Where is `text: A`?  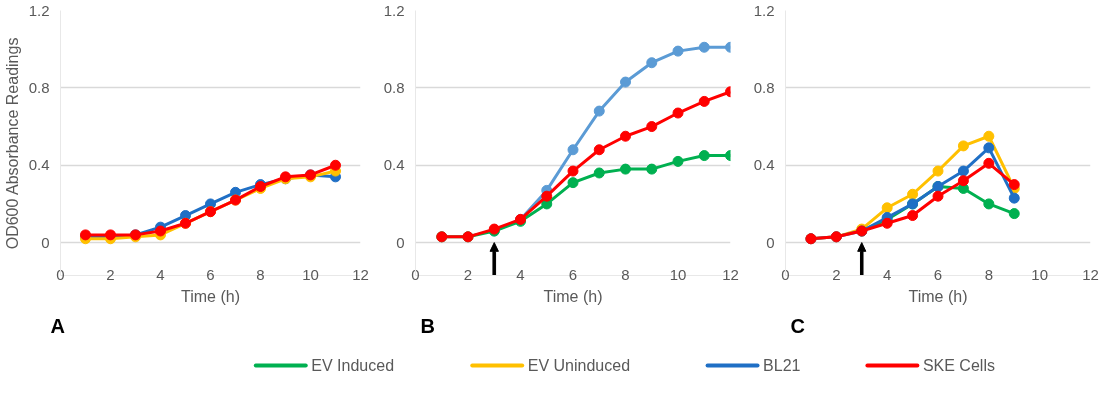
text: A is located at coordinates (57, 325).